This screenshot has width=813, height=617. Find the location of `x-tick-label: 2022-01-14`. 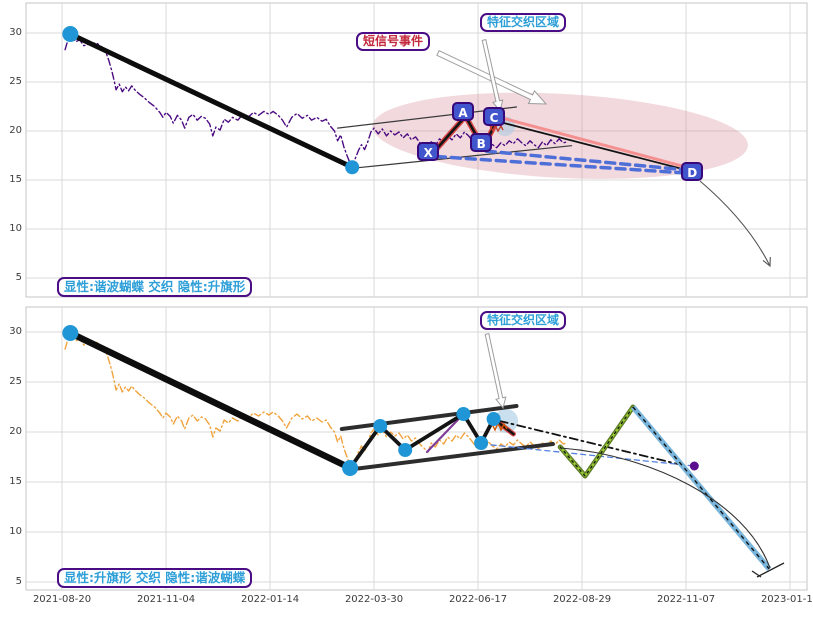

x-tick-label: 2022-01-14 is located at coordinates (270, 599).